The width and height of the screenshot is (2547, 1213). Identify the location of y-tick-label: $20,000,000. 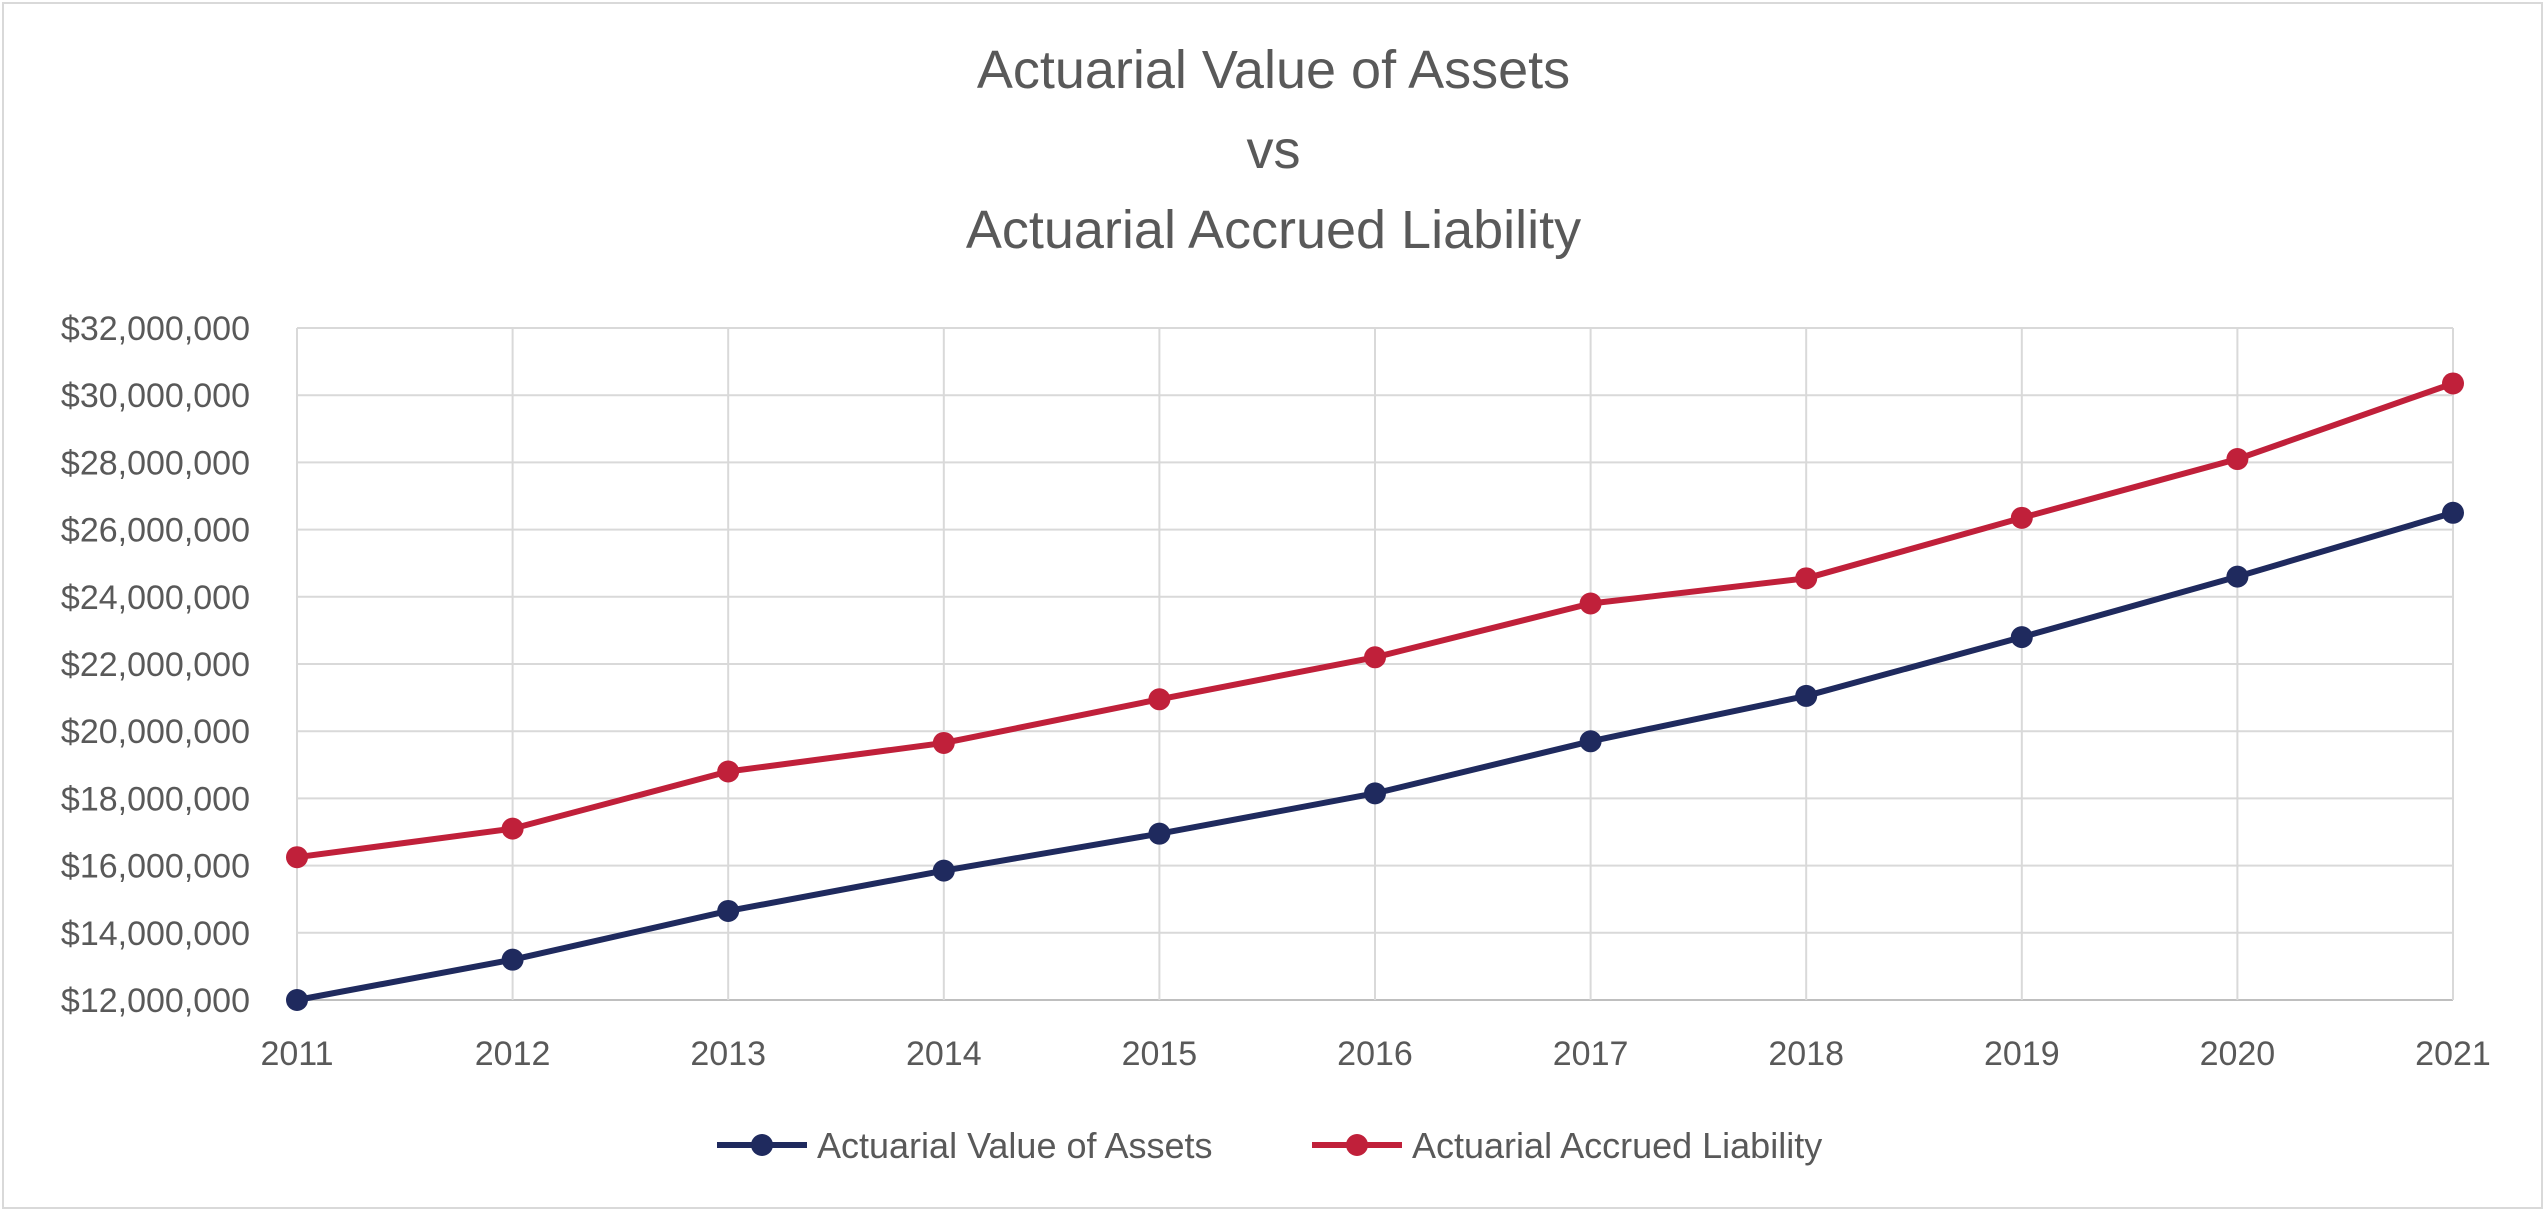
(155, 732).